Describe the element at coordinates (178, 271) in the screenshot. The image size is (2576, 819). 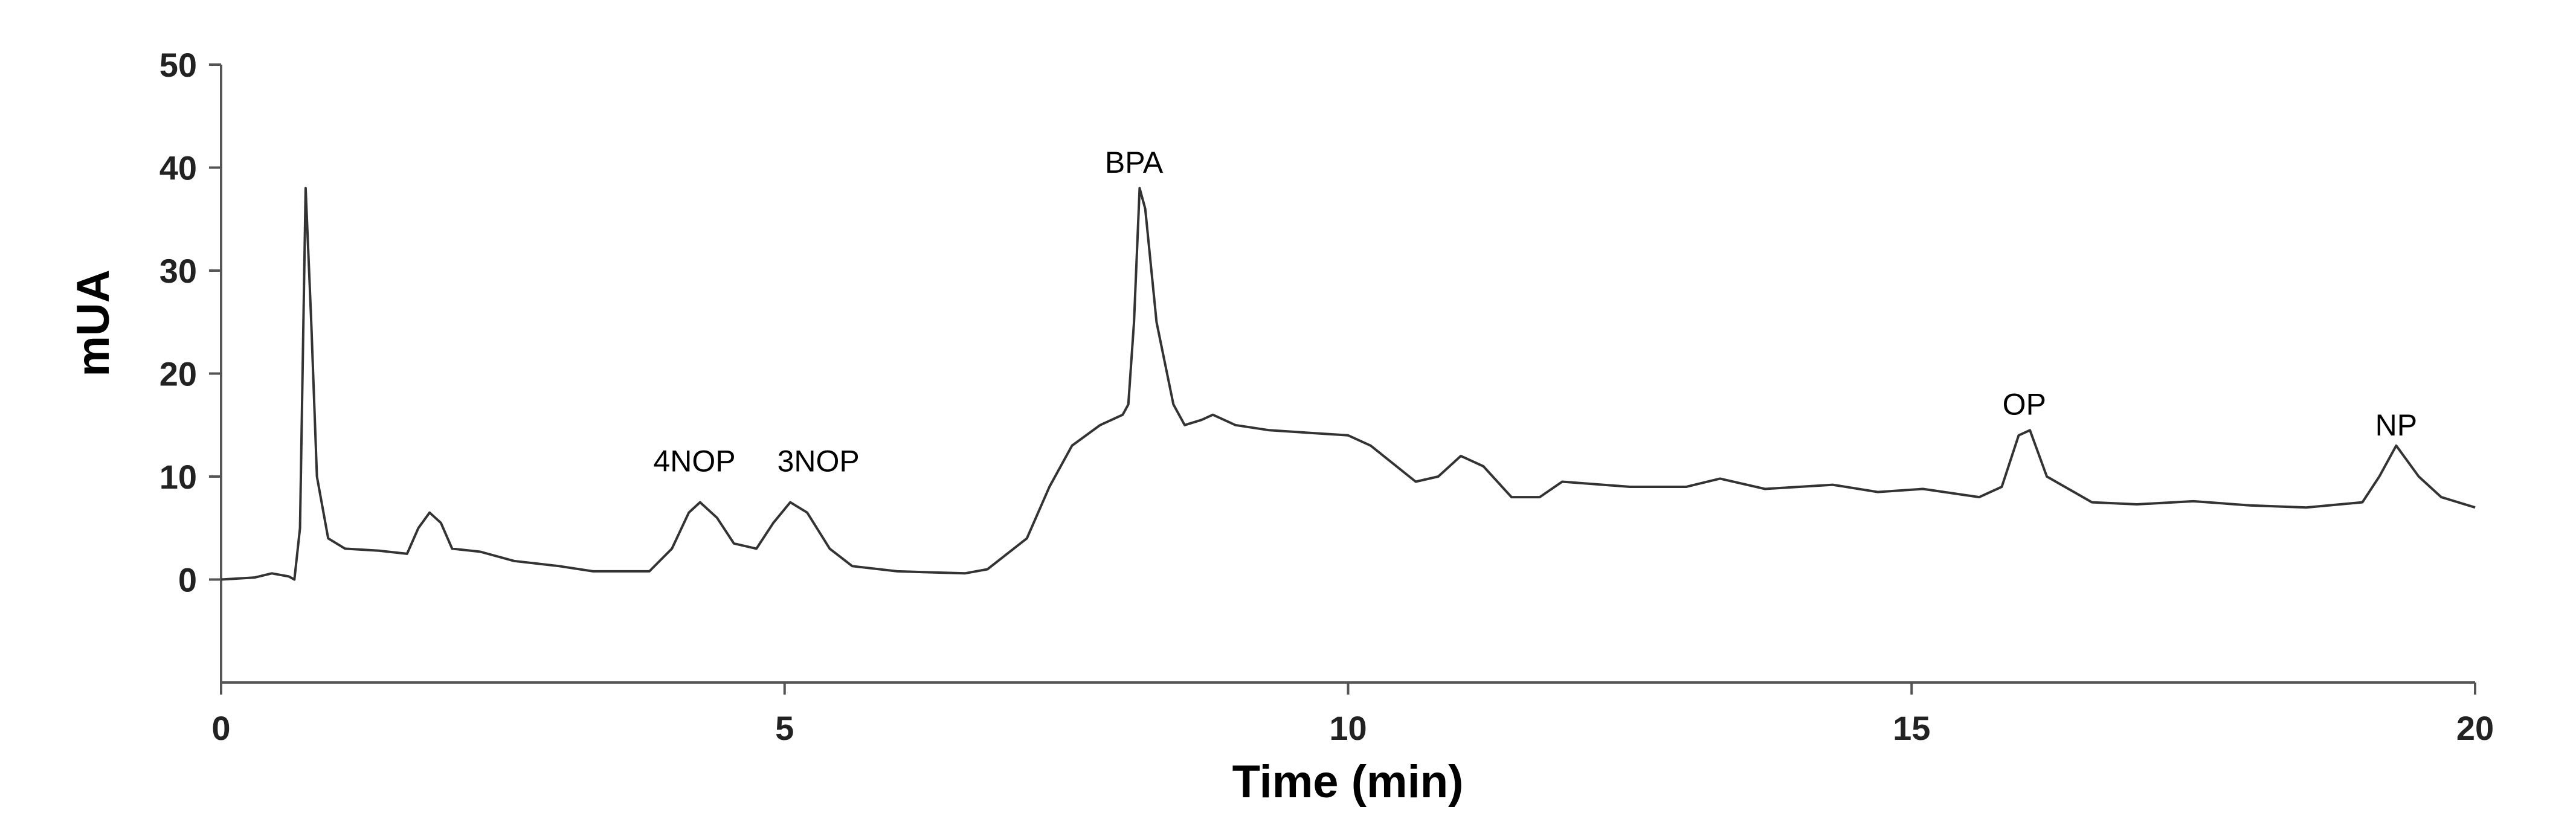
I see `y-tick-label: 30` at that location.